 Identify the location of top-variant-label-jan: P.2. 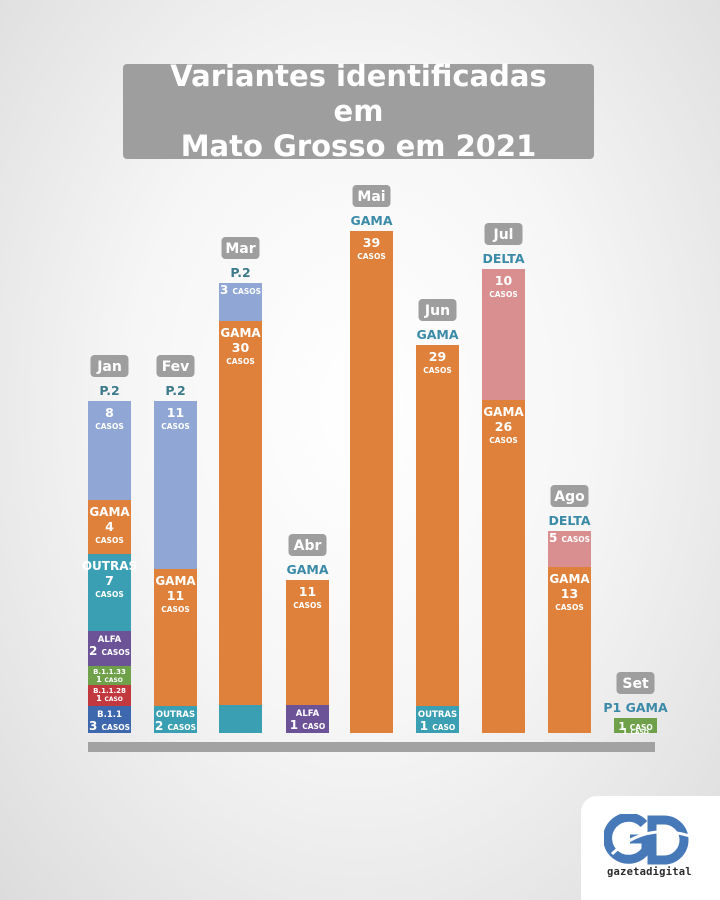
(109, 390).